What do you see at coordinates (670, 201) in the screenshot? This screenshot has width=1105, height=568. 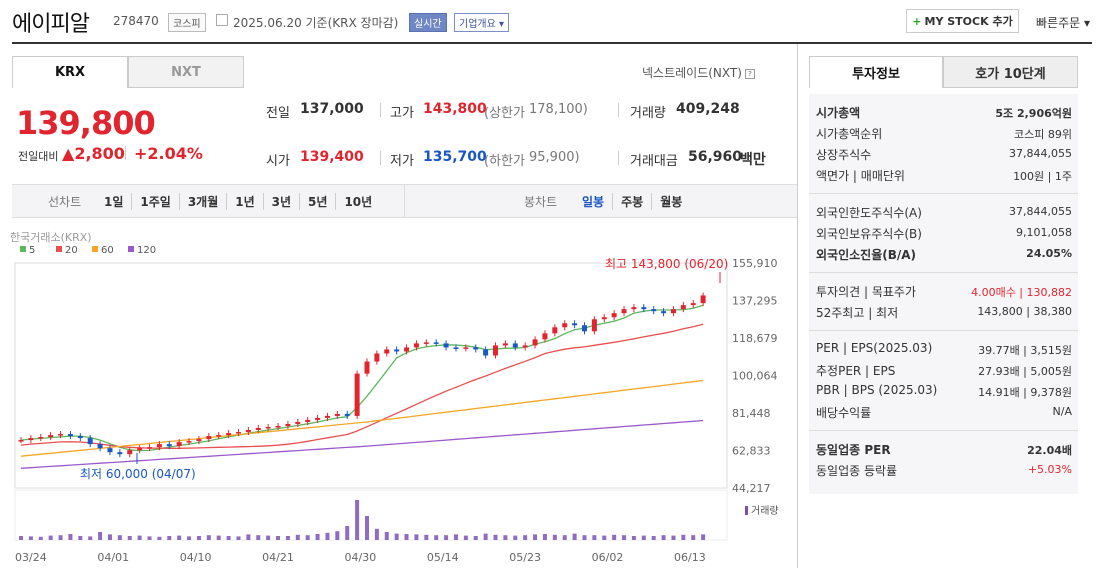 I see `period-candle_items-2: 월봉` at bounding box center [670, 201].